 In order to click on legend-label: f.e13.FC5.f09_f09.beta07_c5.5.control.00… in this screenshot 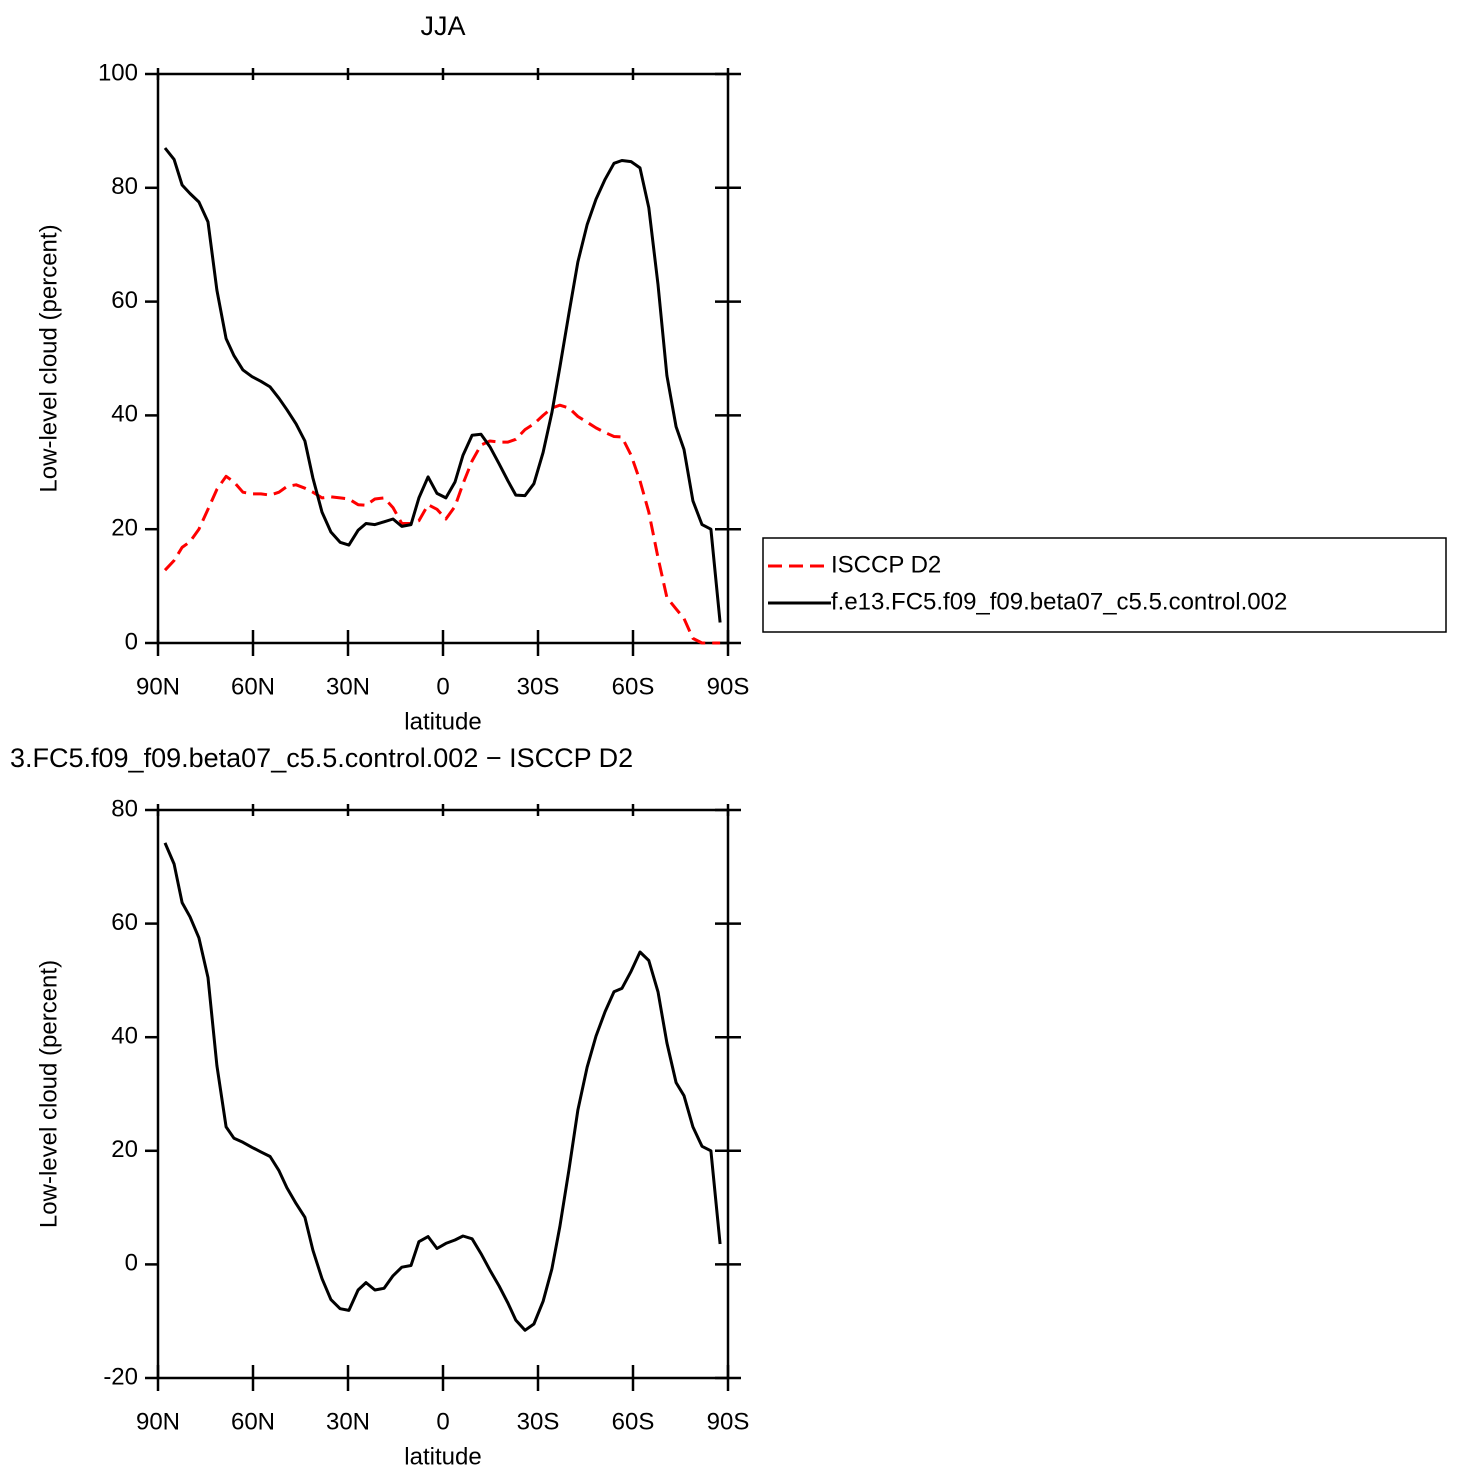, I will do `click(1059, 601)`.